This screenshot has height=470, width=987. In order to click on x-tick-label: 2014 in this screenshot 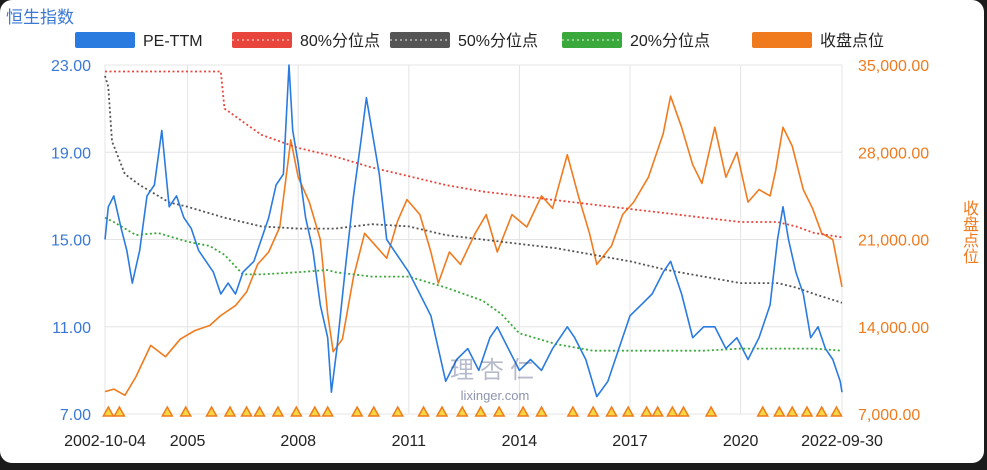, I will do `click(520, 441)`.